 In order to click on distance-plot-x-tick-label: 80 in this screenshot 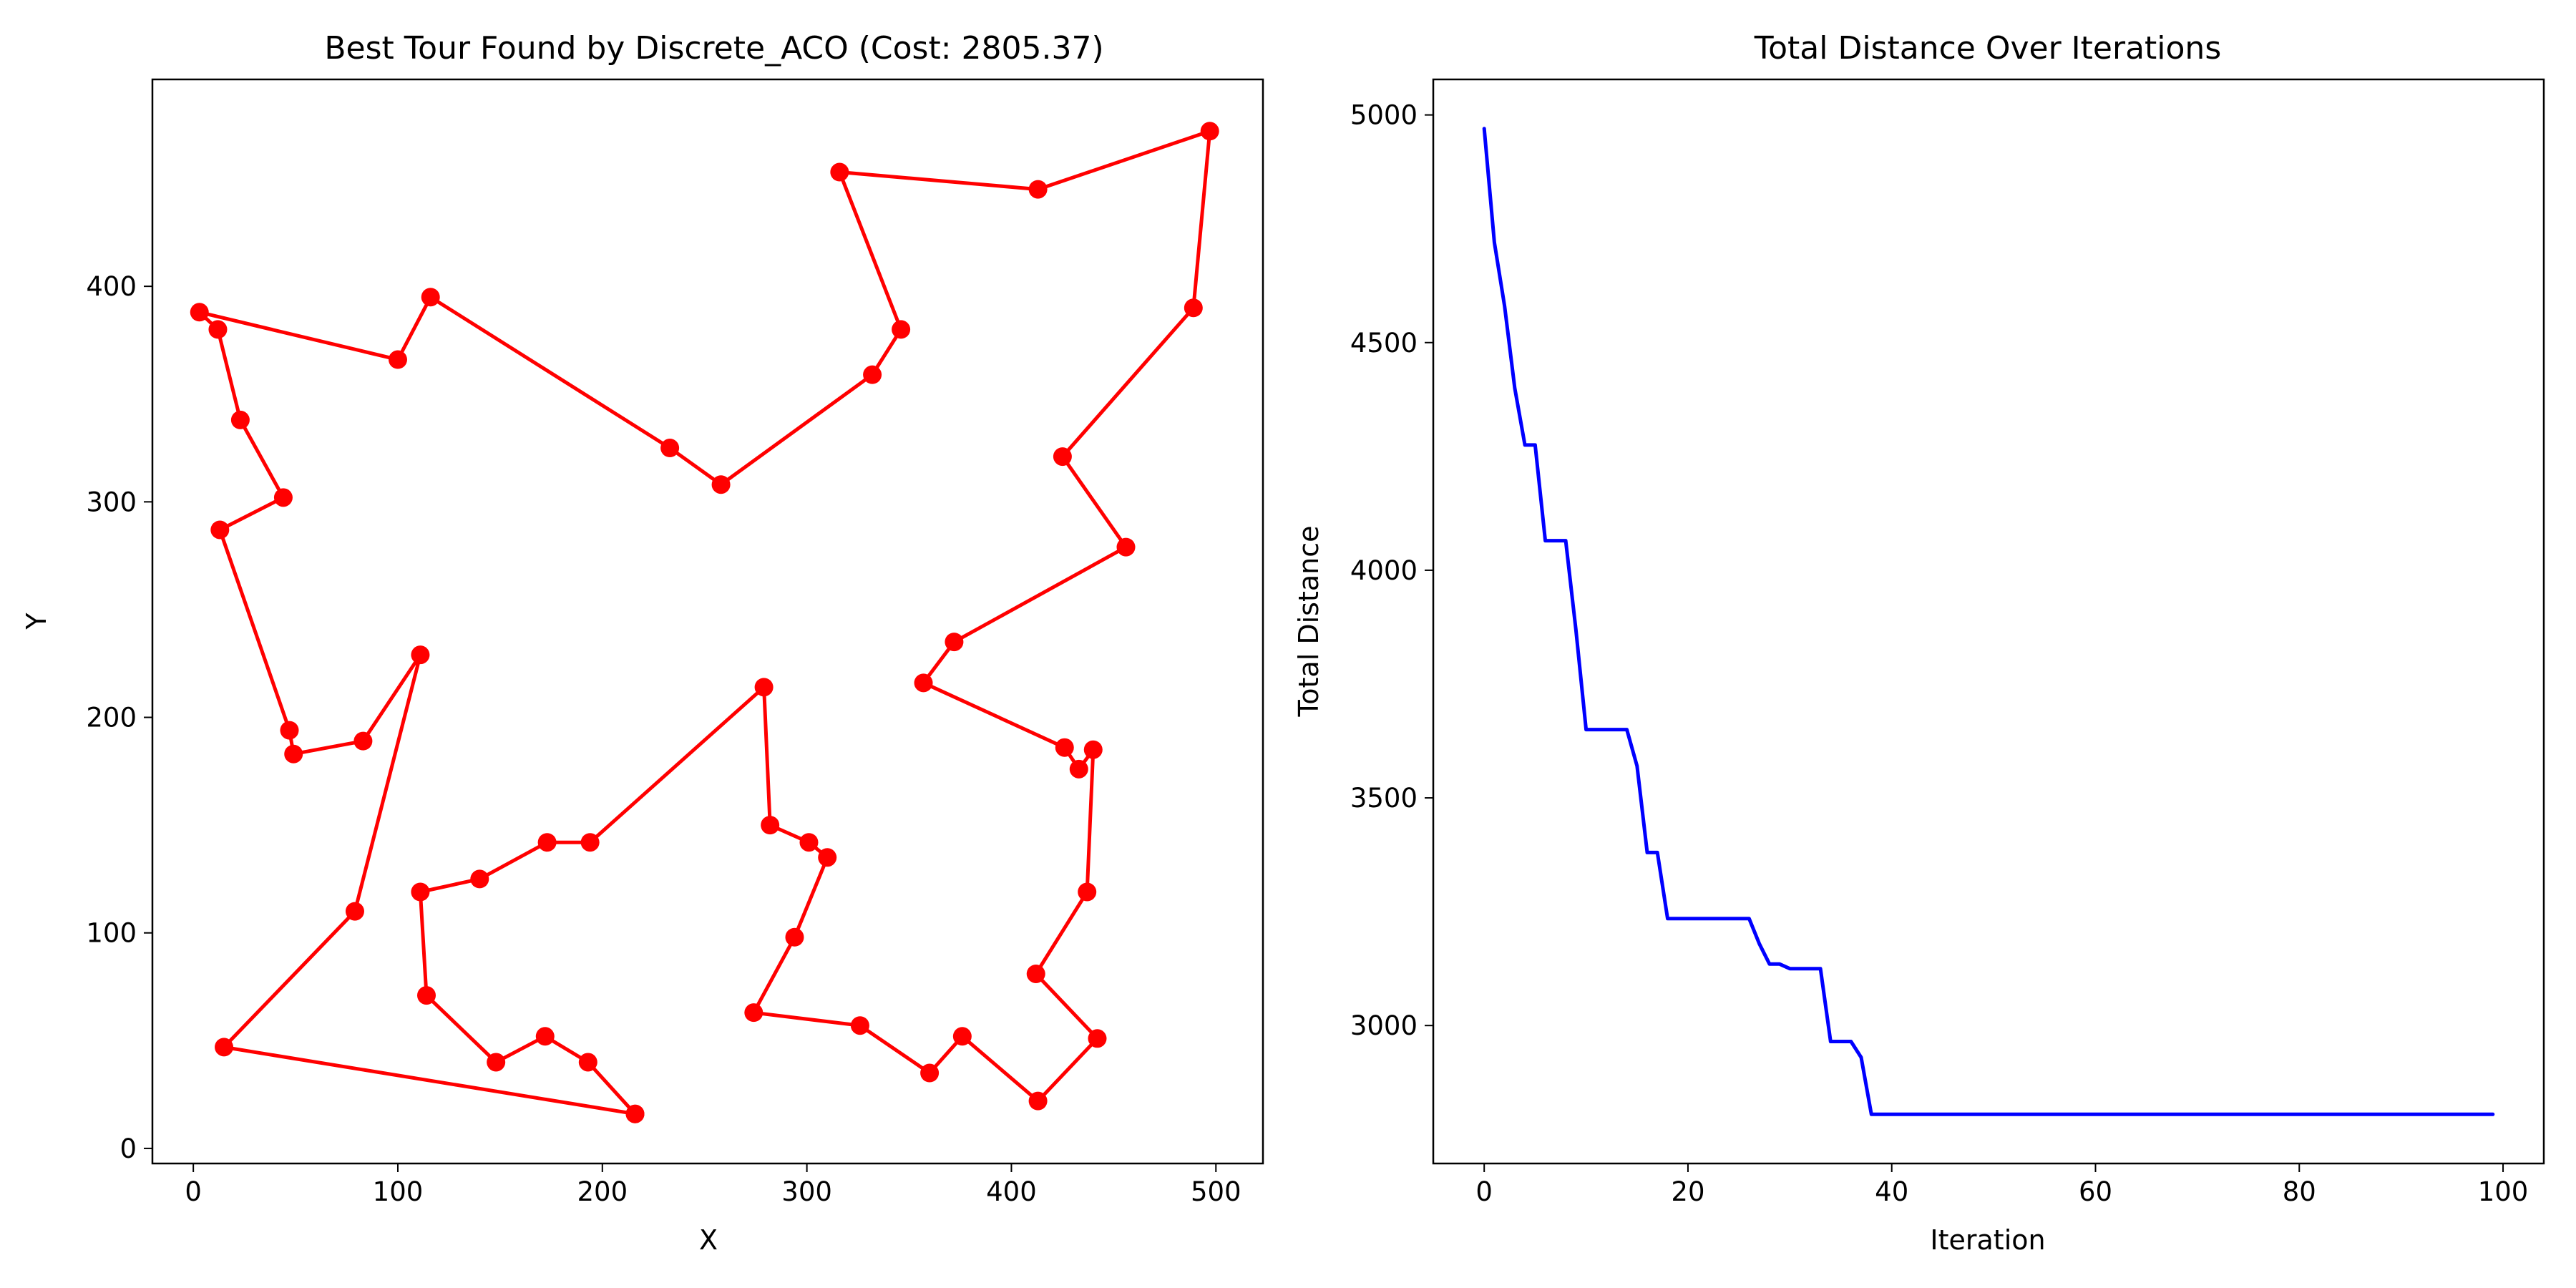, I will do `click(2299, 1191)`.